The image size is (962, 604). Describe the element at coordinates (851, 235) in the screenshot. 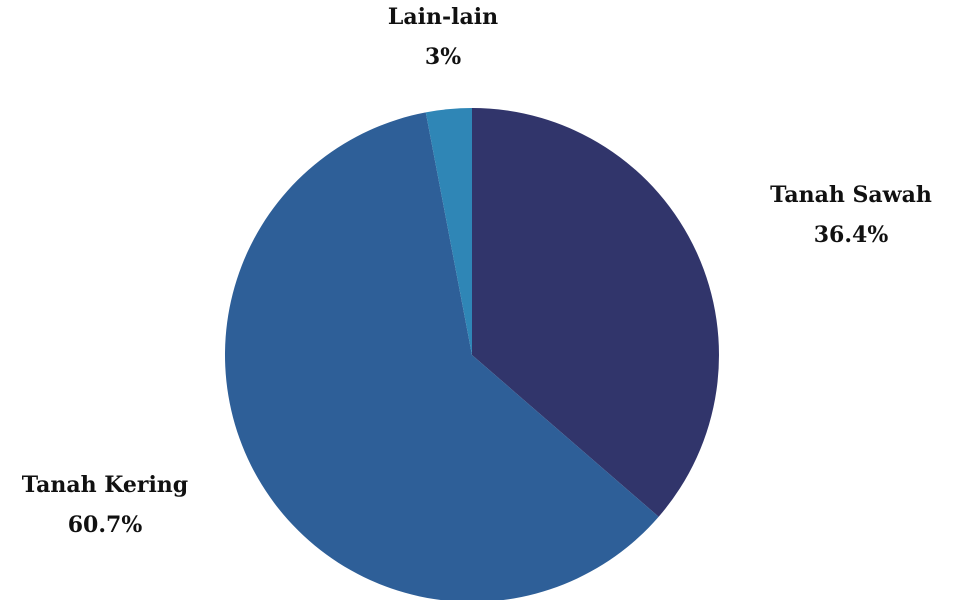

I see `slice-value-tanah-sawah: 36.4%` at that location.